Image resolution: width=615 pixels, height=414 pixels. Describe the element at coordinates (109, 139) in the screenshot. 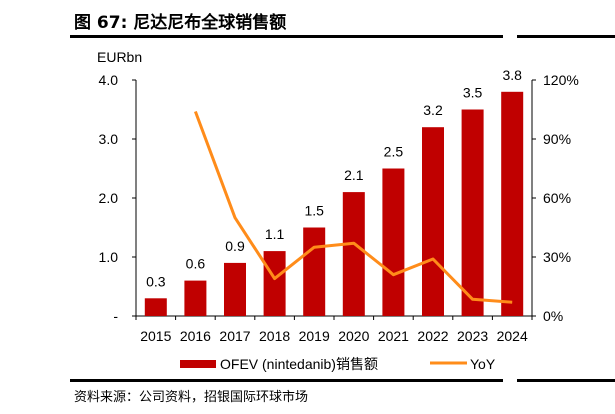

I see `left-tick-label: 3.0` at that location.